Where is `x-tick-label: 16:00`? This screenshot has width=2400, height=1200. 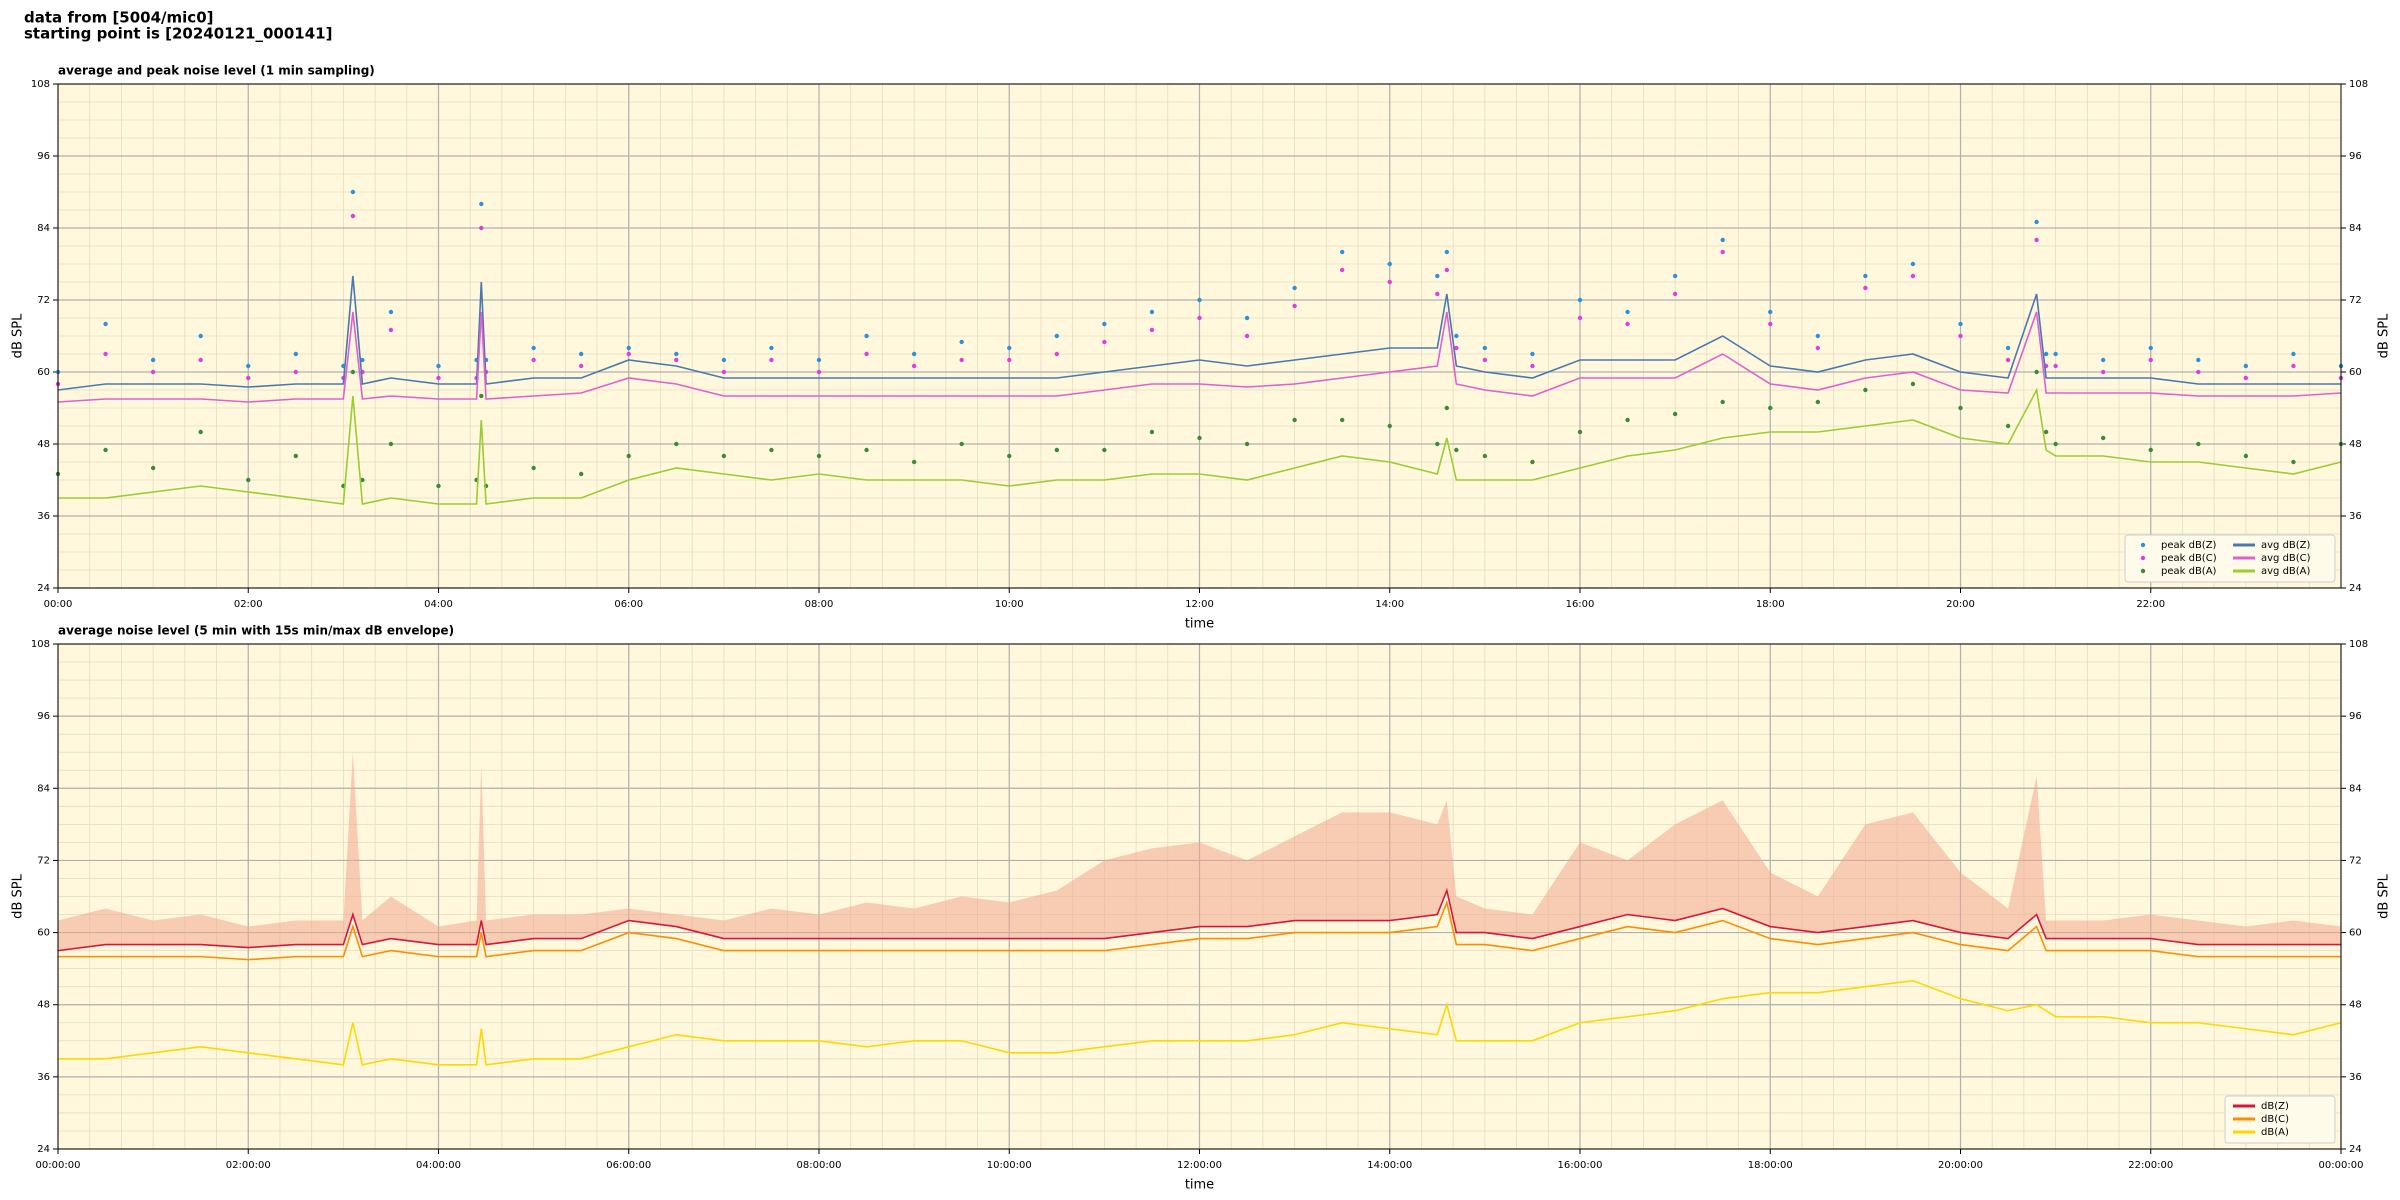 x-tick-label: 16:00 is located at coordinates (1580, 604).